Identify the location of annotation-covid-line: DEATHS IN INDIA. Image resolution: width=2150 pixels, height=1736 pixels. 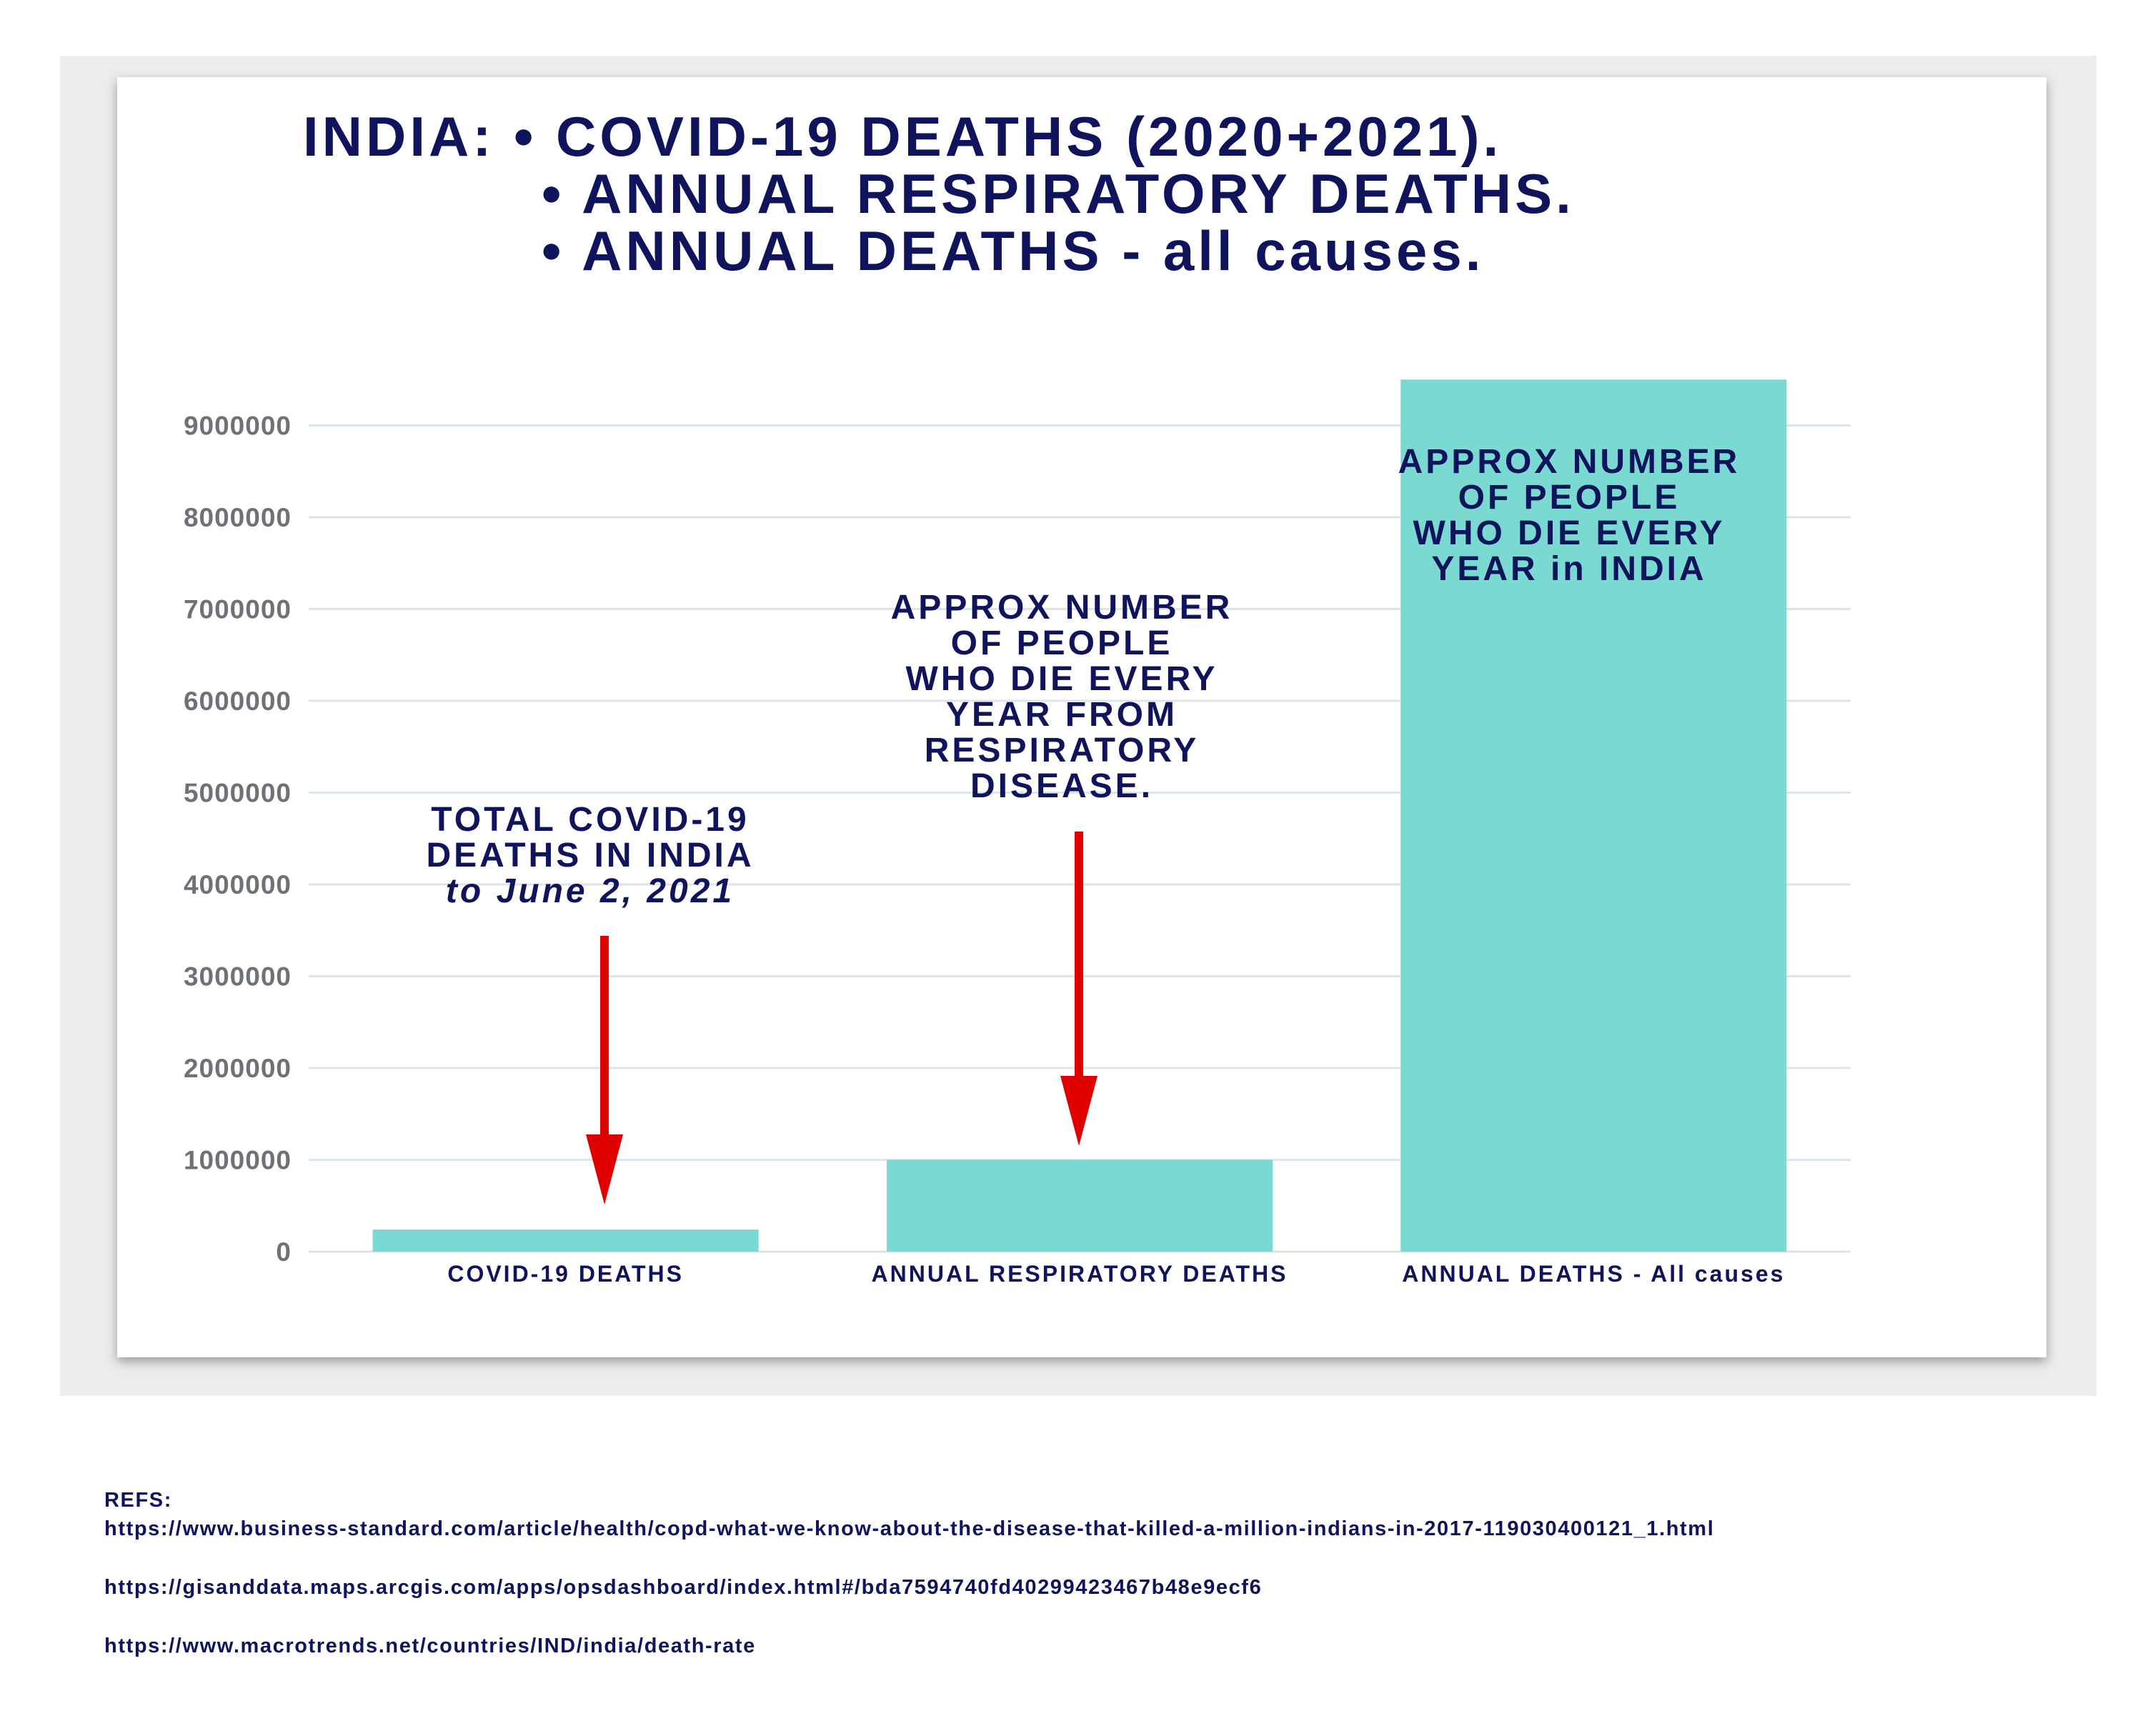
(590, 855).